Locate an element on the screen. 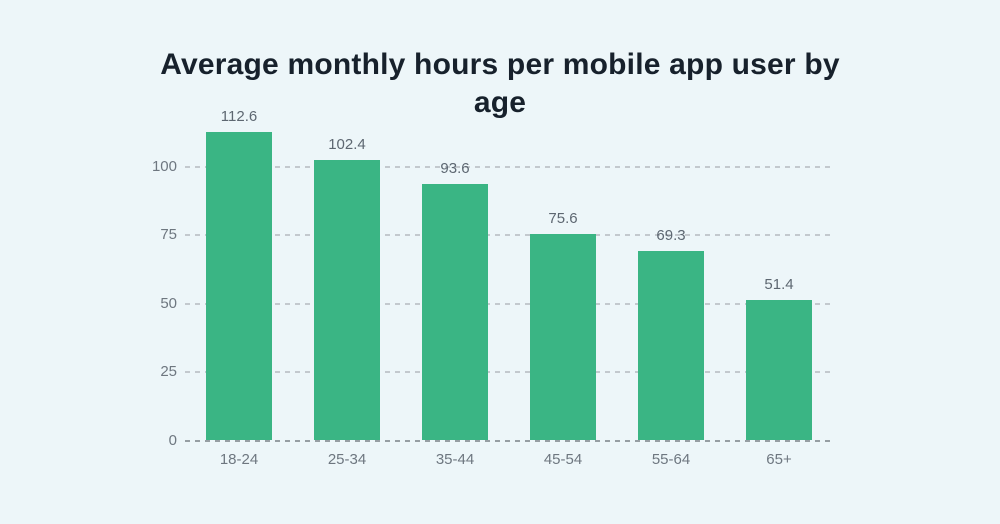  gridline-y75 is located at coordinates (509, 235).